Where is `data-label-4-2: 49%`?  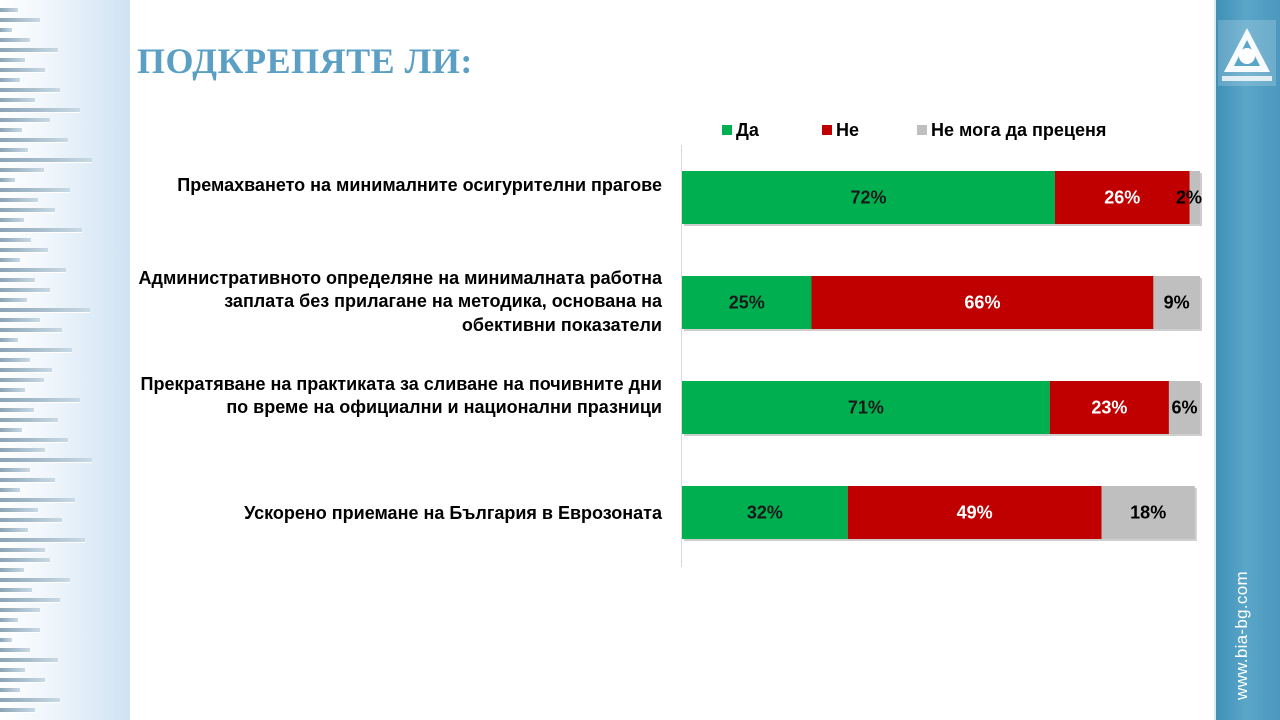
data-label-4-2: 49% is located at coordinates (975, 513).